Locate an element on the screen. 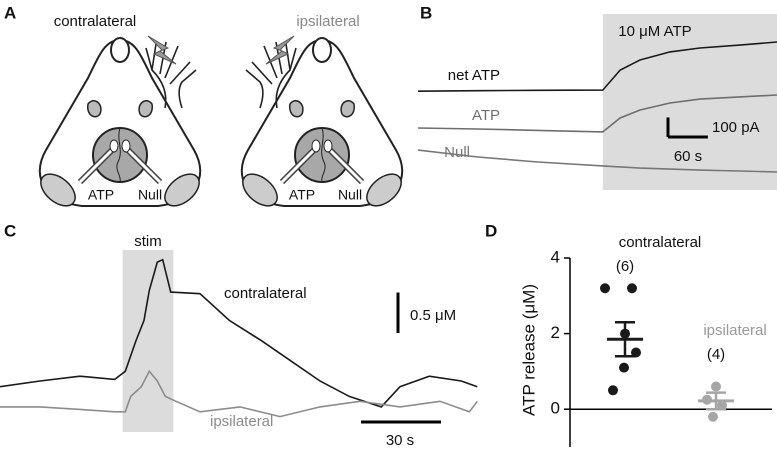 This screenshot has height=450, width=777. category-label: contralateral is located at coordinates (660, 242).